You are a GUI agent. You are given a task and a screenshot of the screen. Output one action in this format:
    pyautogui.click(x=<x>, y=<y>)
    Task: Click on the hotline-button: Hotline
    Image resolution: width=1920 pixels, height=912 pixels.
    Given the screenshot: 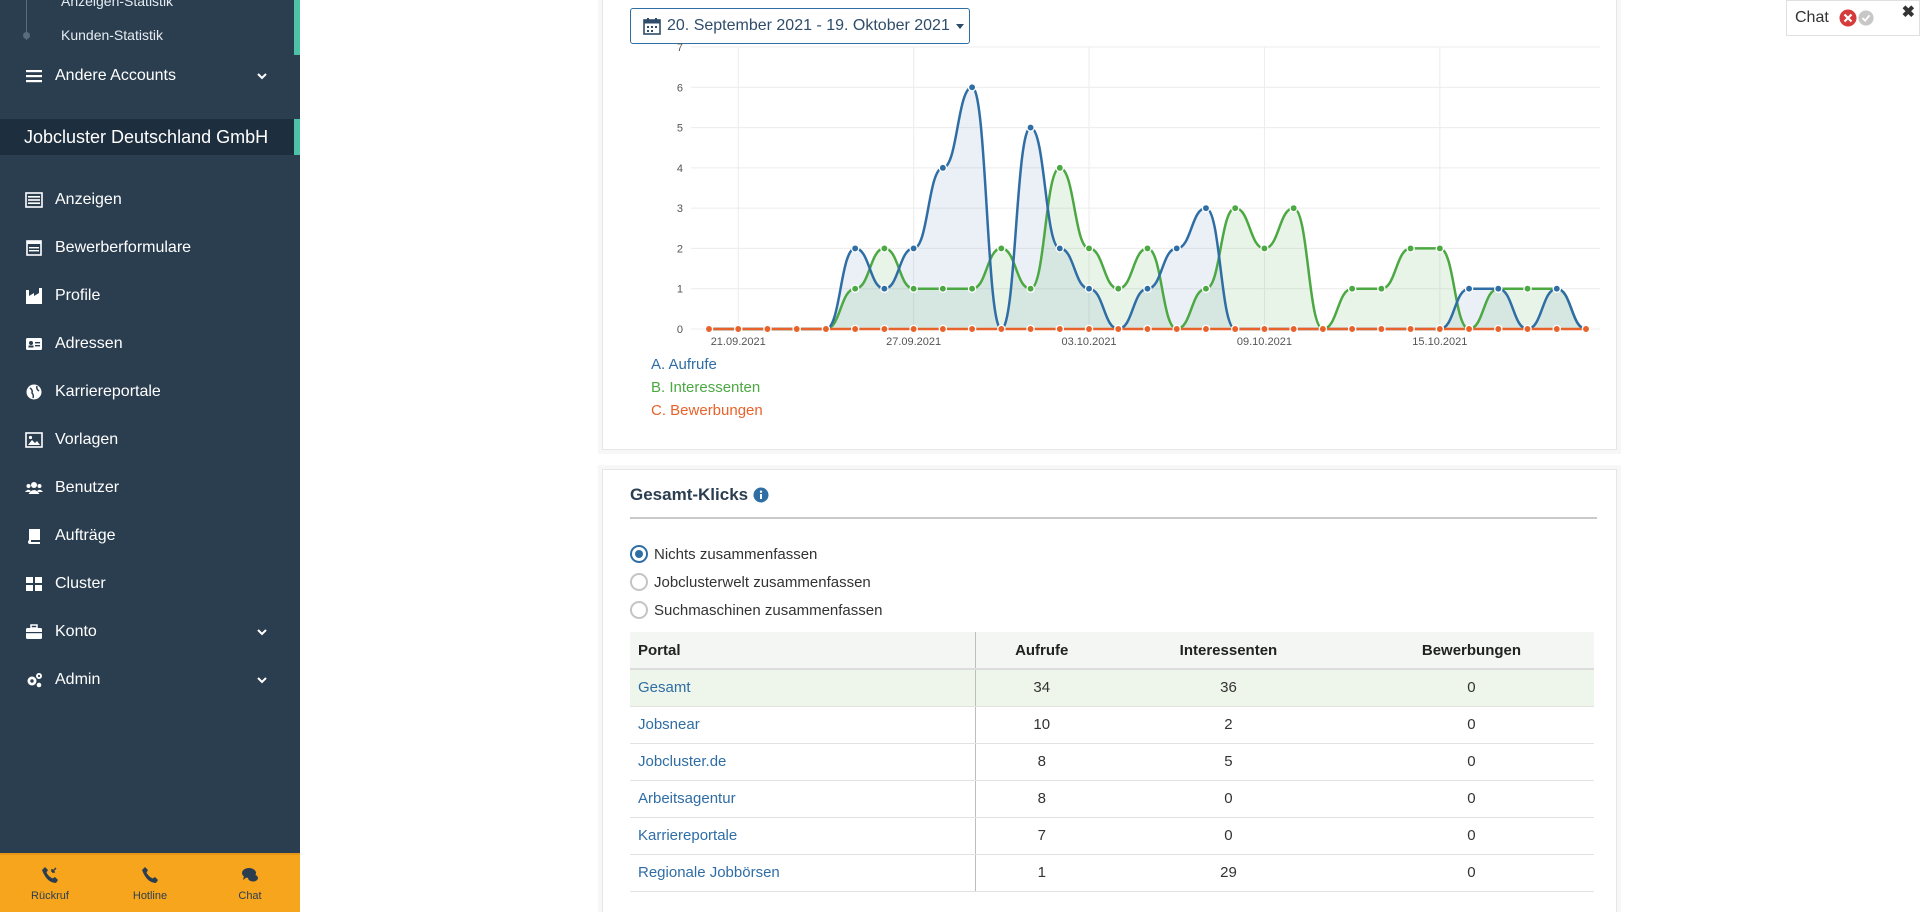 What is the action you would take?
    pyautogui.click(x=150, y=883)
    